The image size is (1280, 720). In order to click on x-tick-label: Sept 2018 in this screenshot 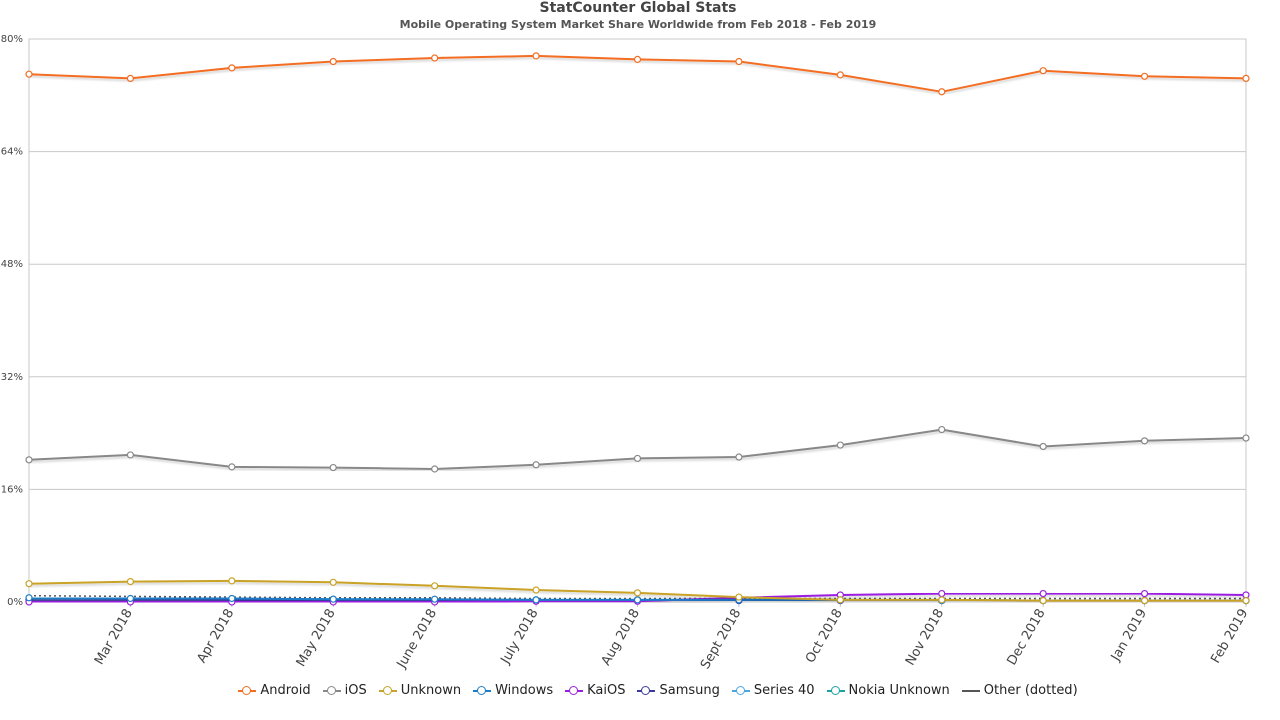, I will do `click(721, 639)`.